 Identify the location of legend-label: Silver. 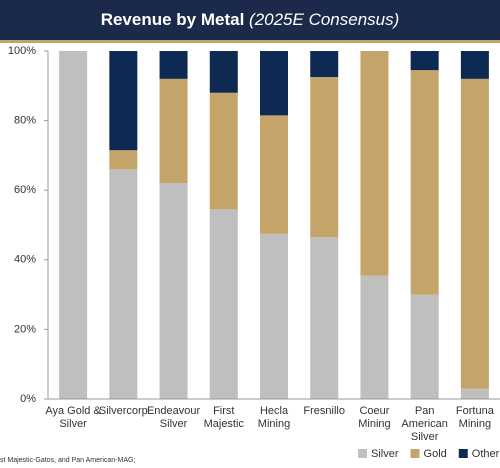
(385, 454).